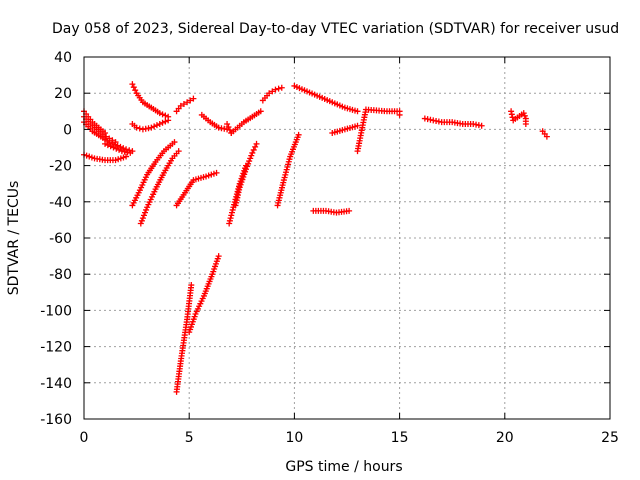 This screenshot has height=480, width=640. Describe the element at coordinates (60, 239) in the screenshot. I see `y-tick-label: -60` at that location.